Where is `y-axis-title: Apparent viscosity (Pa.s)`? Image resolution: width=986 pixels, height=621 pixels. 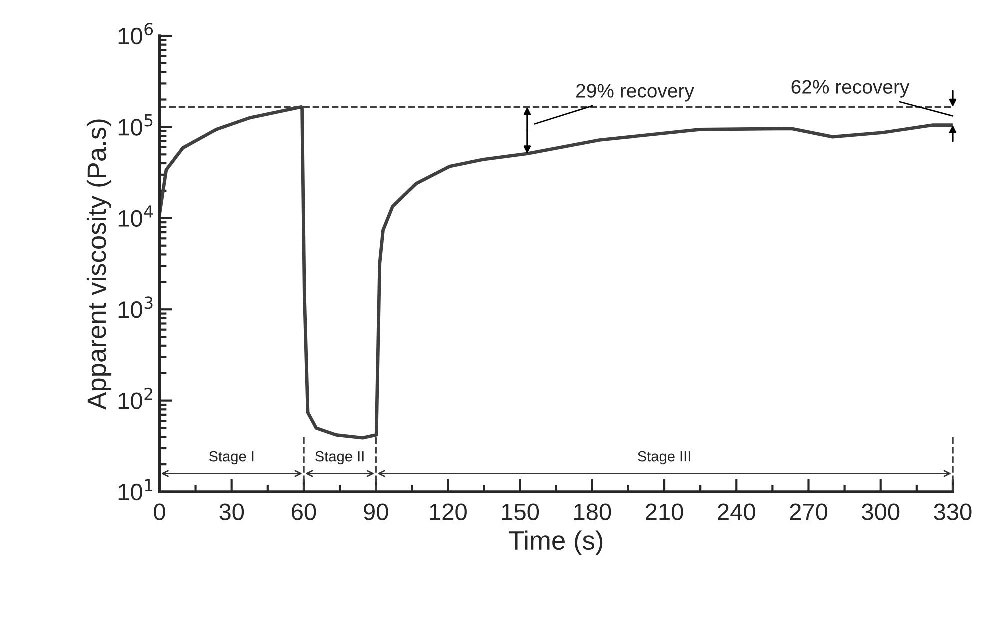 y-axis-title: Apparent viscosity (Pa.s) is located at coordinates (99, 265).